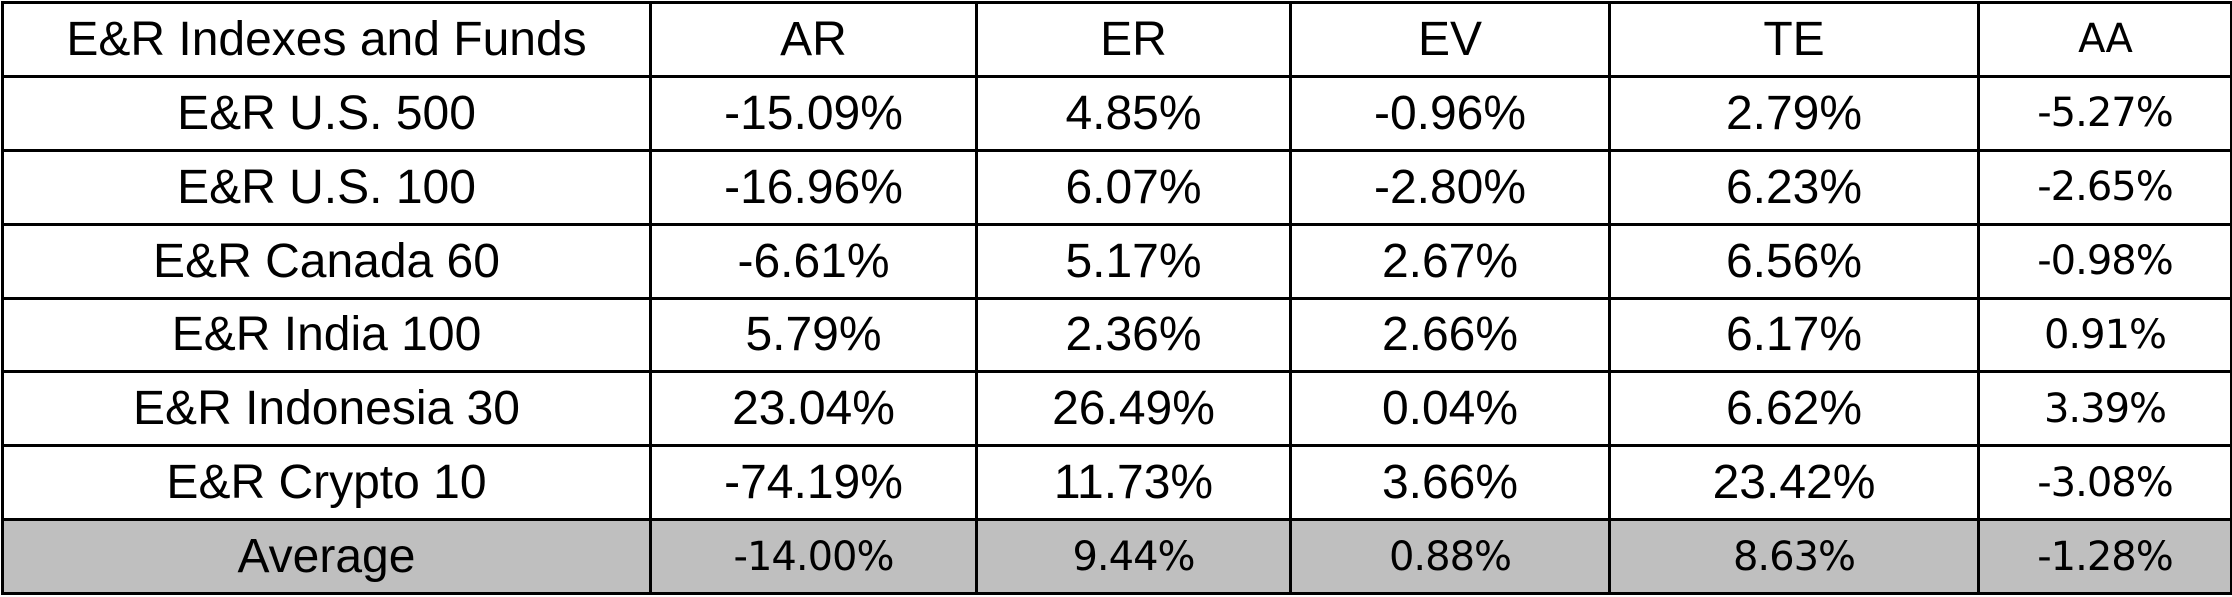 This screenshot has width=2232, height=597. I want to click on cell: 8.63%, so click(1794, 556).